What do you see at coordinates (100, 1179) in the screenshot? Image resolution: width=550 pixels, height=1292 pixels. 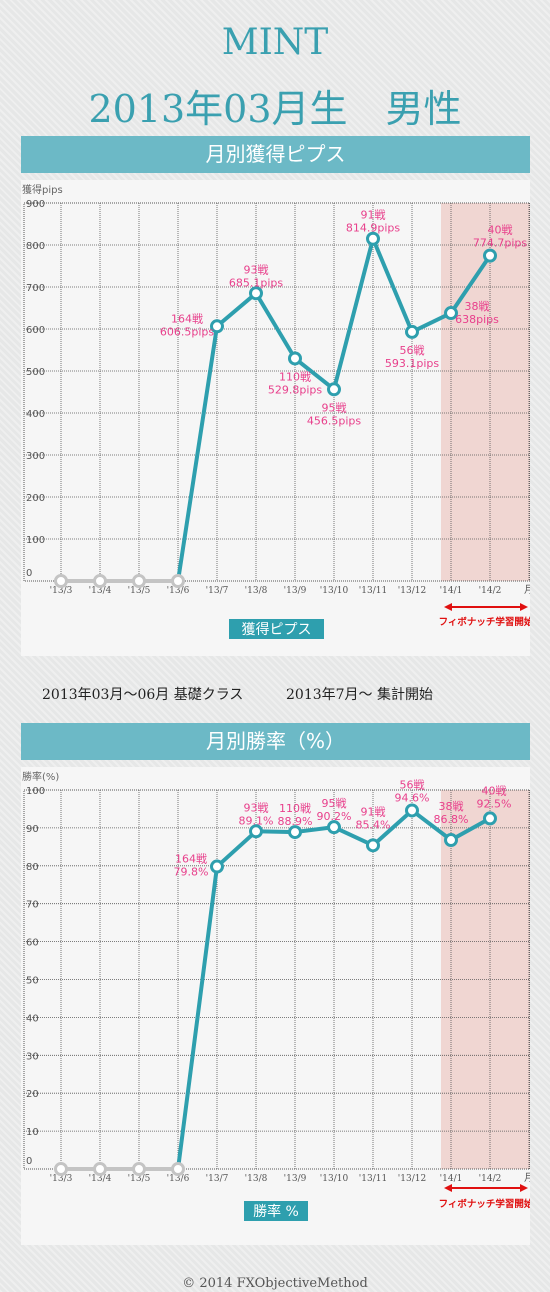 I see `x-tick-label: '13/4` at bounding box center [100, 1179].